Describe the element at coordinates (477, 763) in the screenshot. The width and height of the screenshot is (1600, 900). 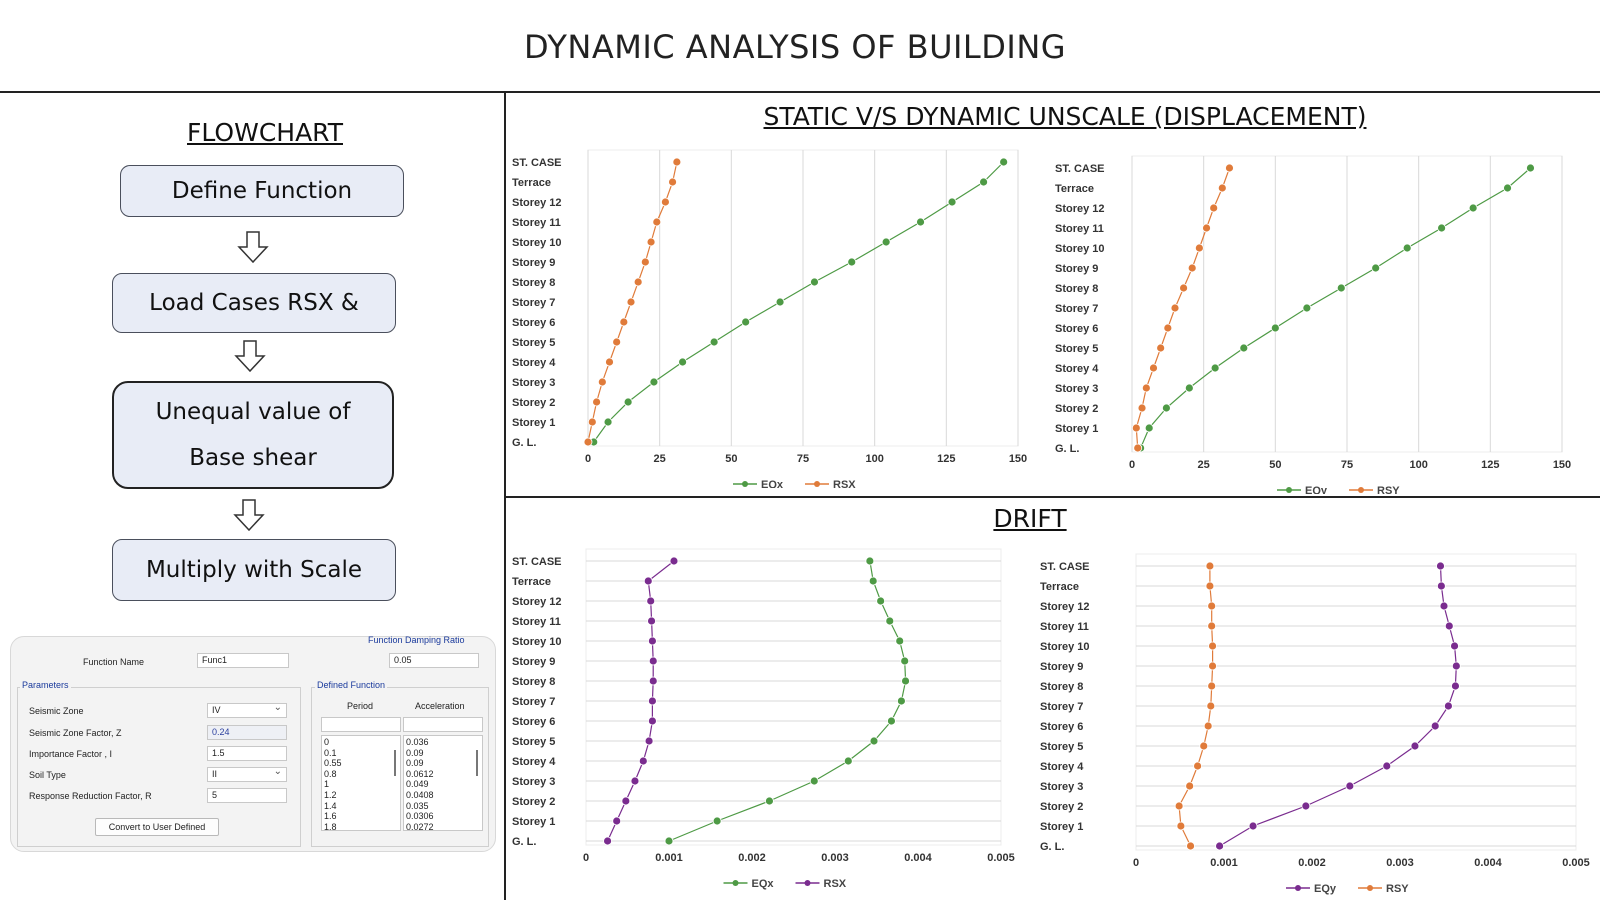
I see `acceleration-list-scrollbar` at that location.